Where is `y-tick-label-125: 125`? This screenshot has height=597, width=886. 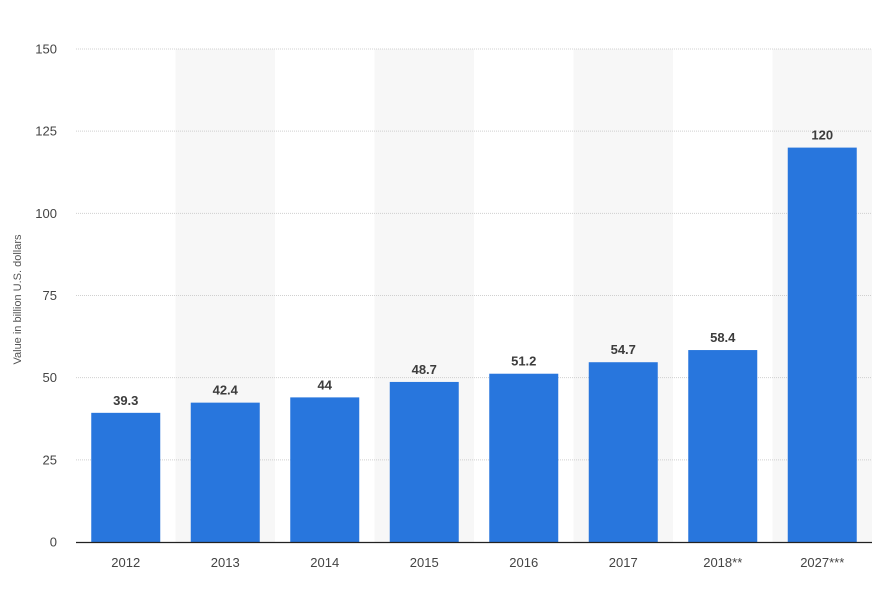 y-tick-label-125: 125 is located at coordinates (46, 131).